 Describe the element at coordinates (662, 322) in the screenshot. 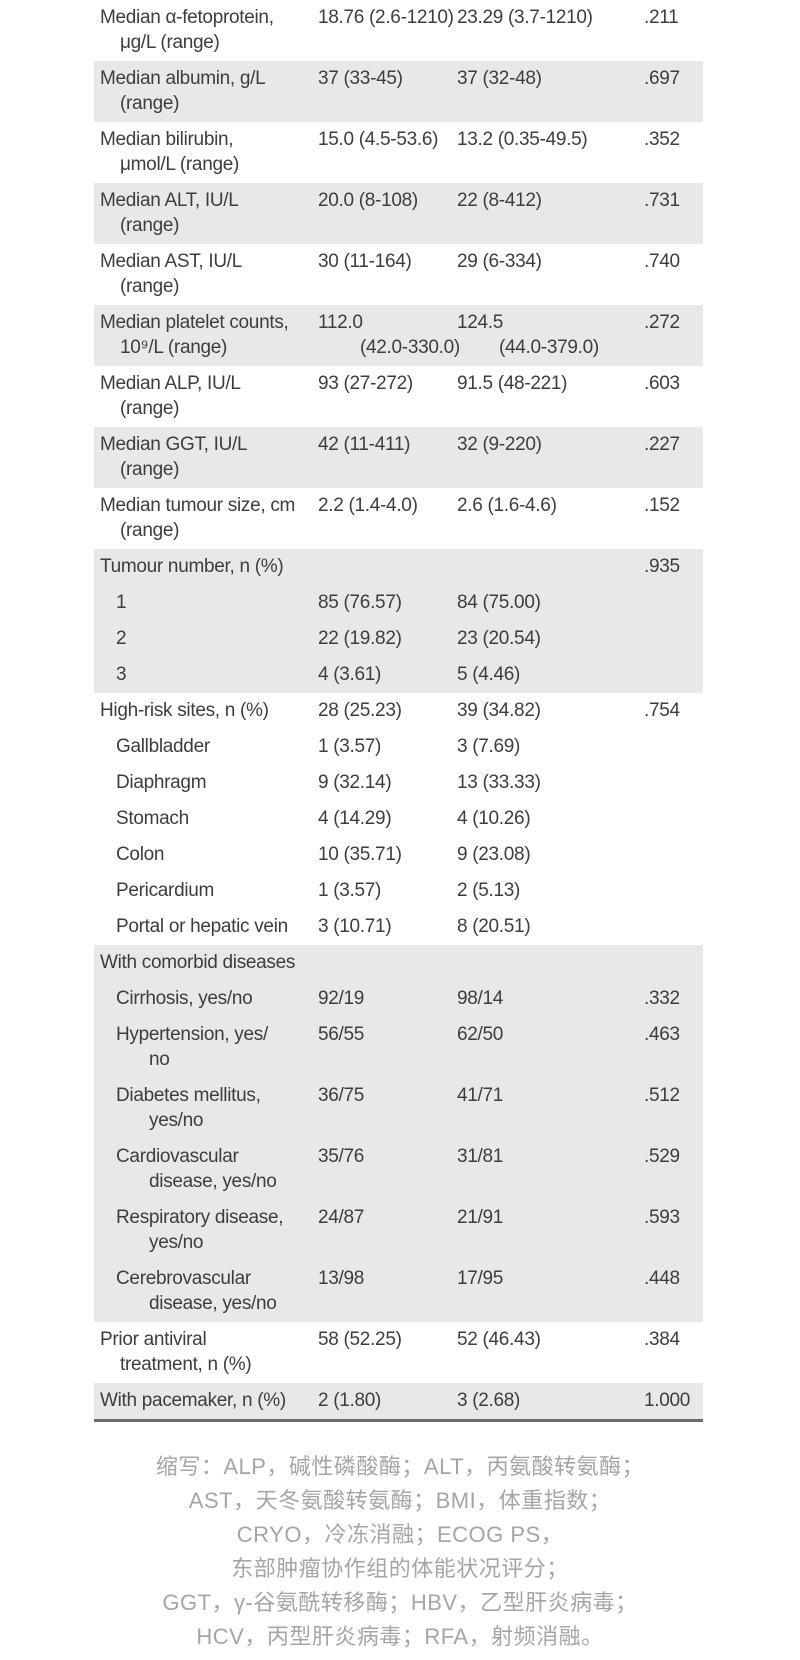

I see `p-value-cell: .272` at that location.